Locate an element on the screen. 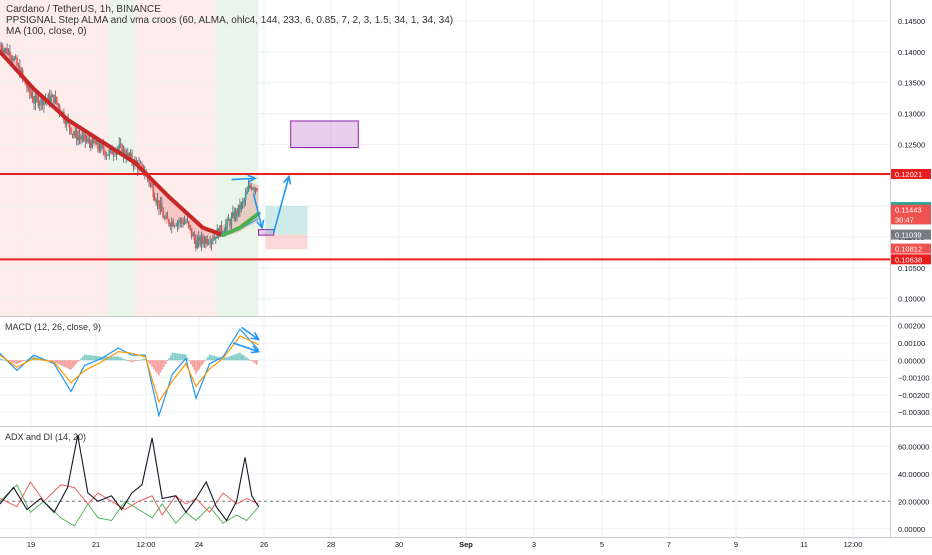  price-tick-label: 0.10500 is located at coordinates (911, 268).